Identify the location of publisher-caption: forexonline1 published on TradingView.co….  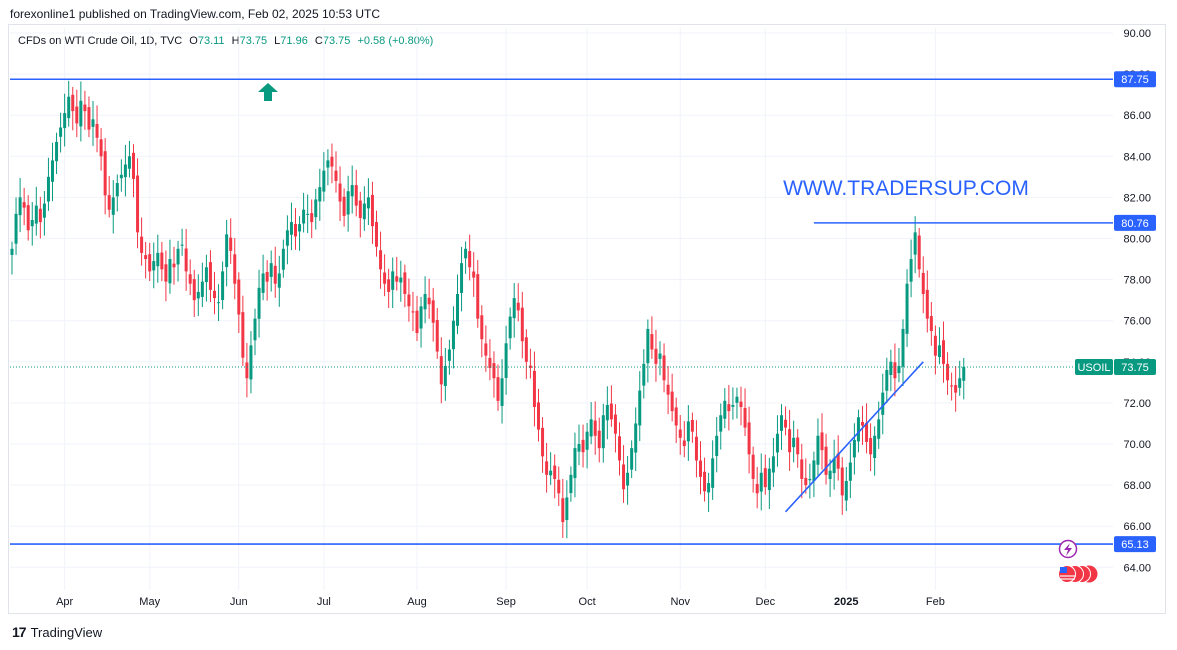
(195, 14).